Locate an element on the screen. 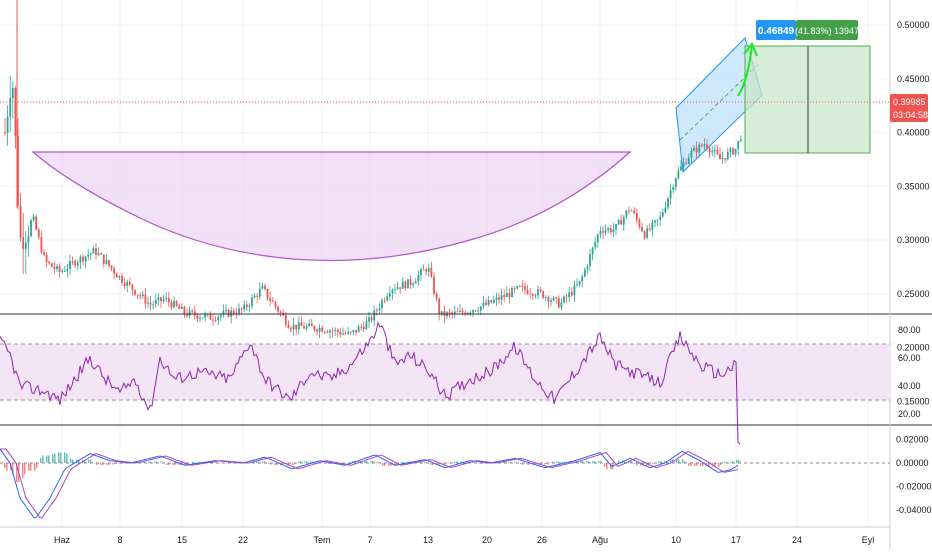 This screenshot has height=555, width=932. macd-tick: -0.04000 is located at coordinates (914, 510).